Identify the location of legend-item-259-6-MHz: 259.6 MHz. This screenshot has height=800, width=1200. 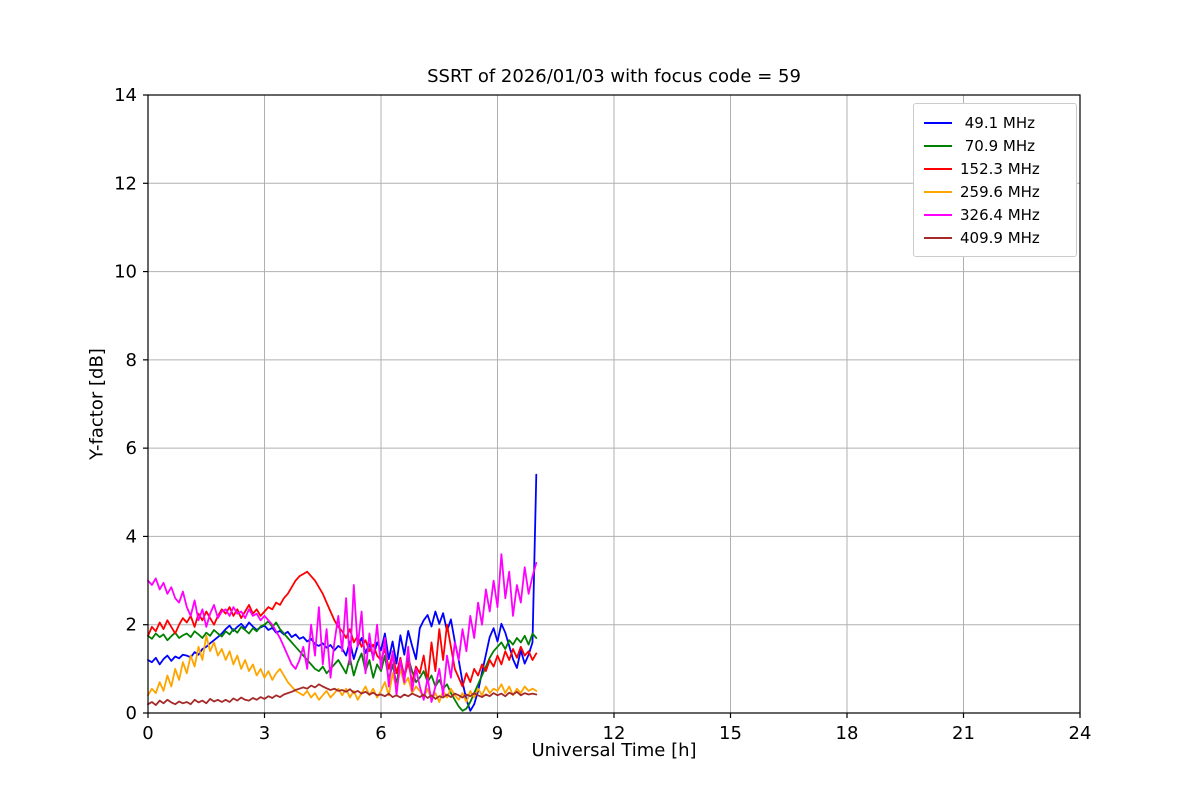
(995, 191).